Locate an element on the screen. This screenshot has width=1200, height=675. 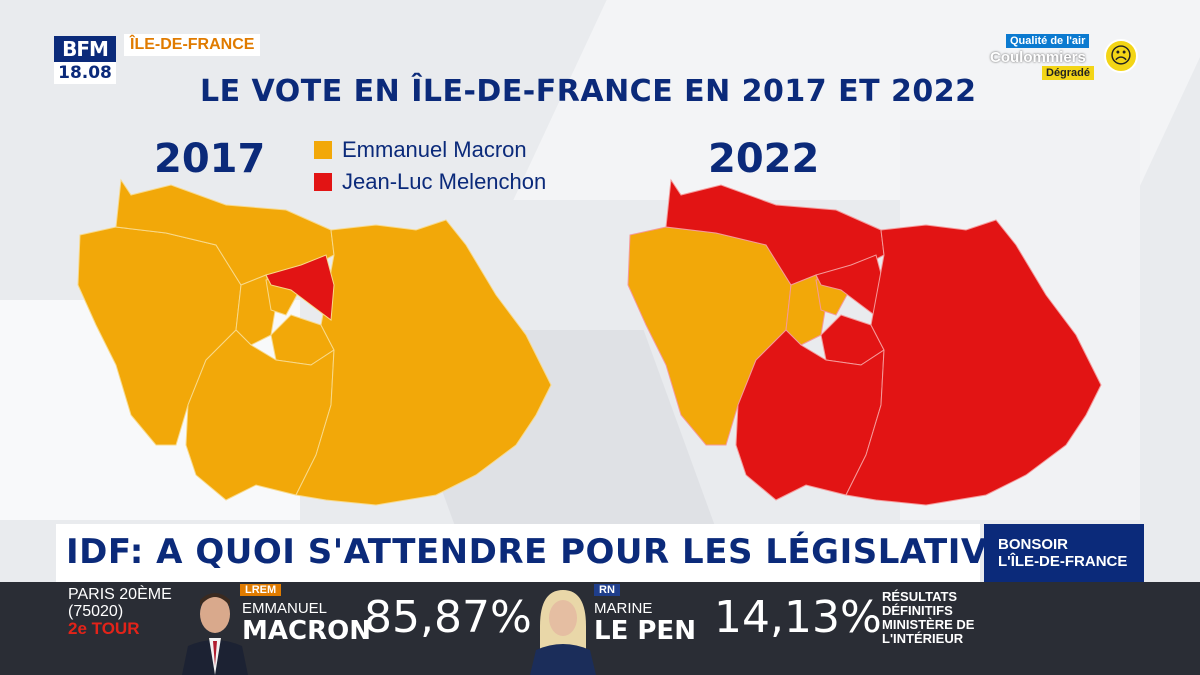
region-tag: ÎLE-DE-FRANCE is located at coordinates (192, 45).